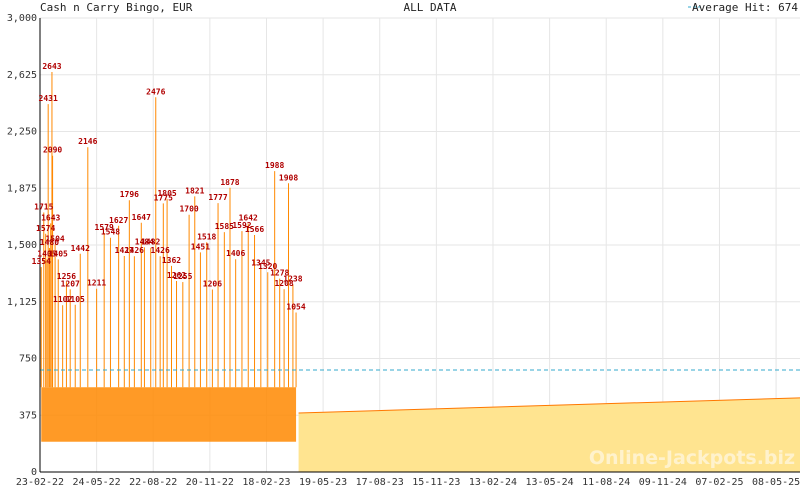 Image resolution: width=800 pixels, height=490 pixels. I want to click on hit-value-label: 1256, so click(66, 276).